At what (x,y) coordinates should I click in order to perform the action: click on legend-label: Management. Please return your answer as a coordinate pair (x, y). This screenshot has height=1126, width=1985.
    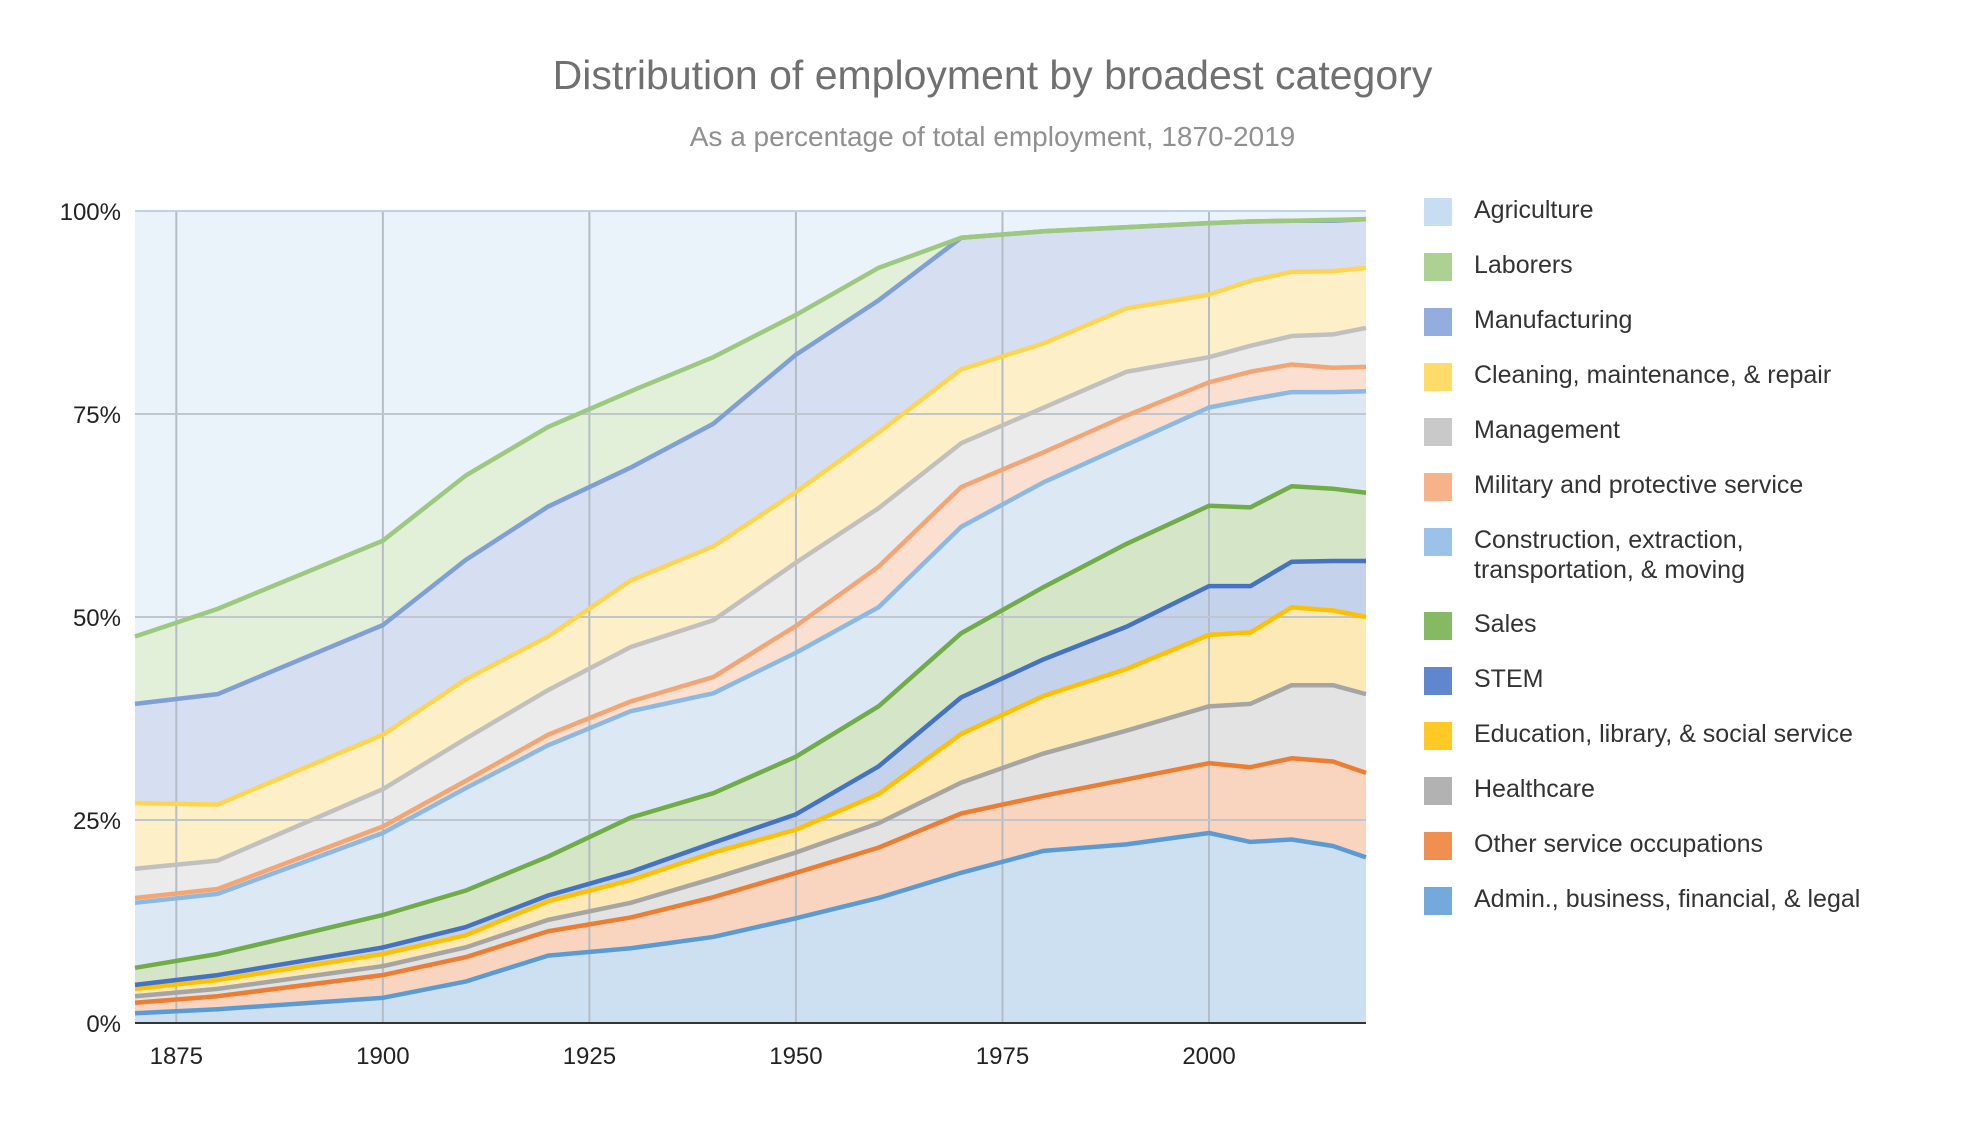
    Looking at the image, I should click on (1547, 430).